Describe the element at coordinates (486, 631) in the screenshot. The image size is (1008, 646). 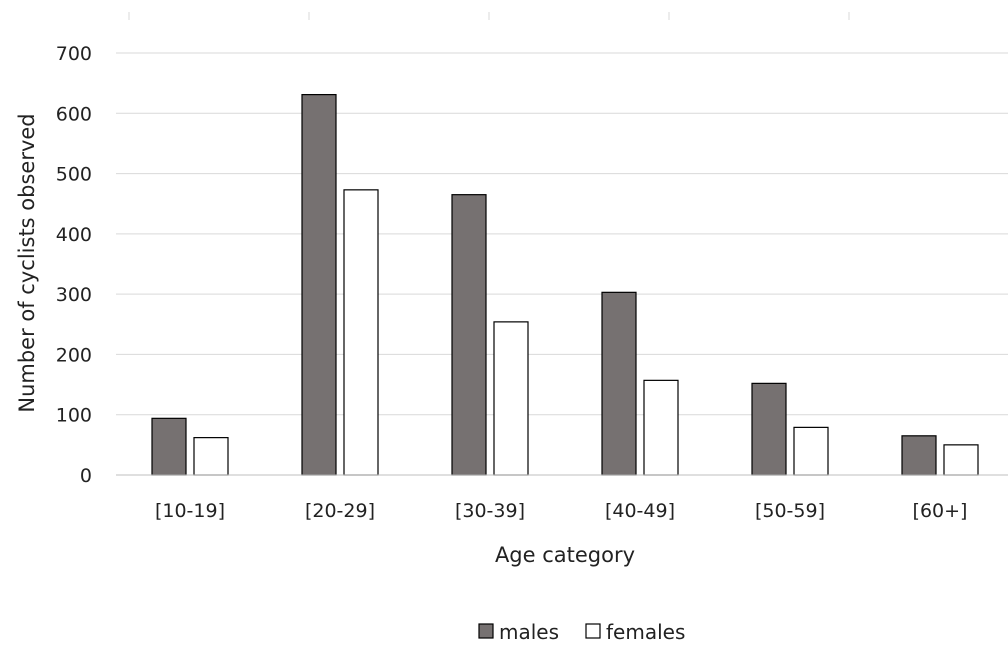
I see `legend-swatch-males` at that location.